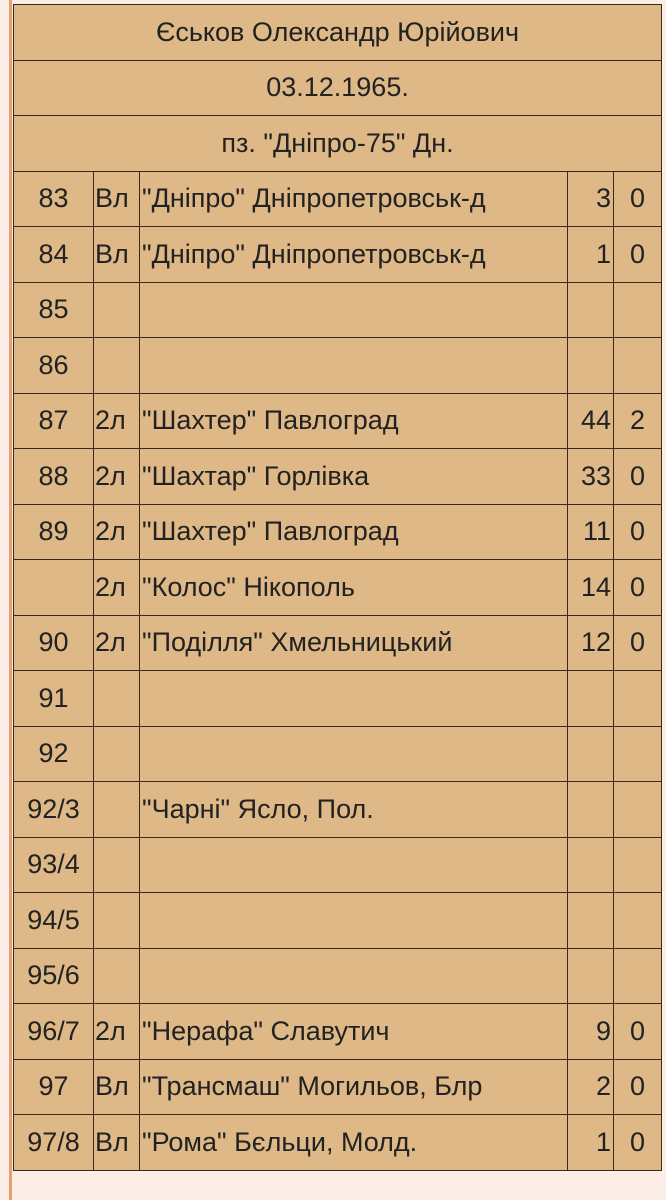  I want to click on season-row: 91, so click(338, 698).